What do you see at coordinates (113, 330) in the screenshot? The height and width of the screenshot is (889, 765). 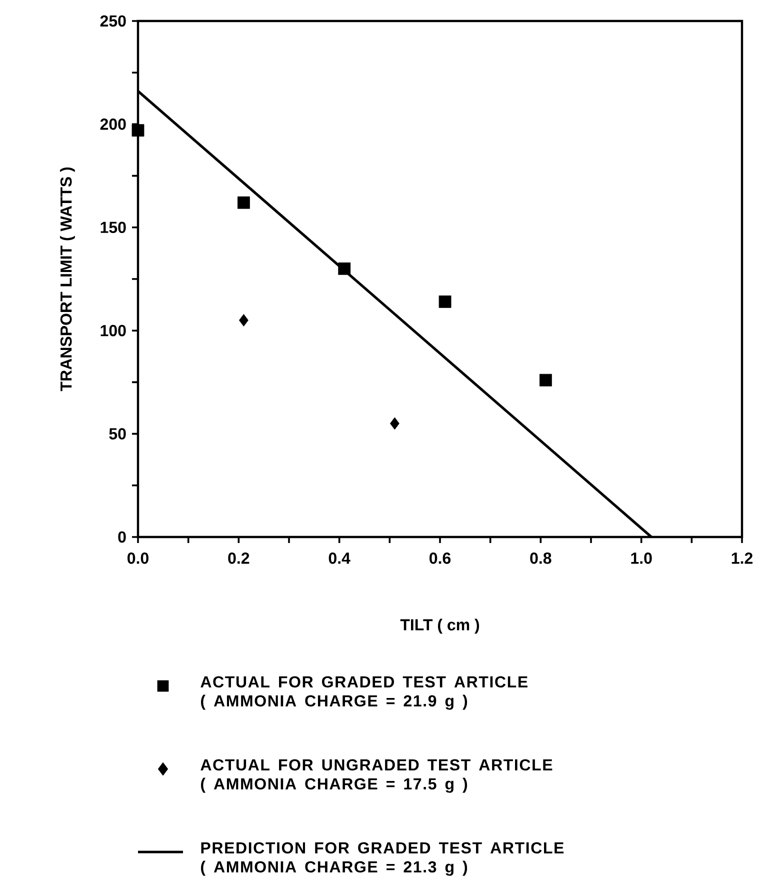 I see `y-tick-label: 100` at bounding box center [113, 330].